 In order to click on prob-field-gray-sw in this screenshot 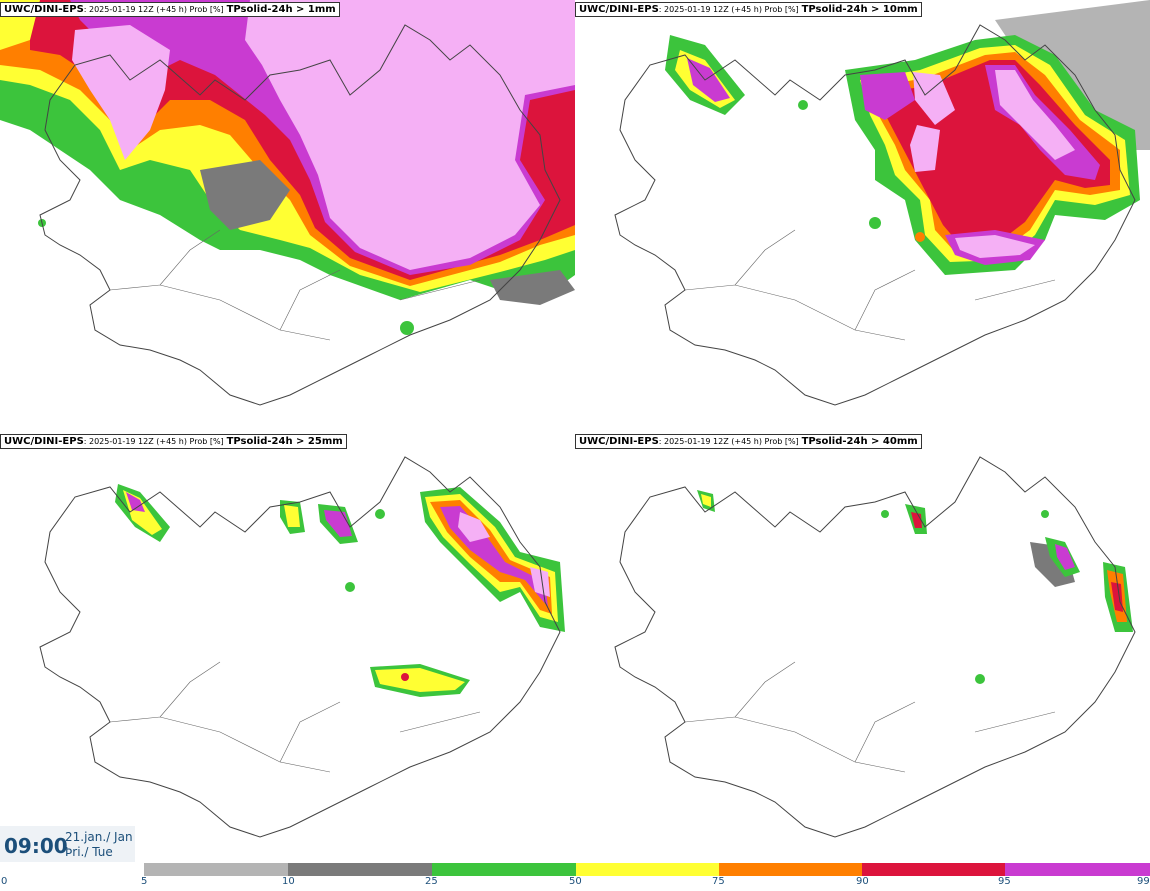, I will do `click(245, 195)`.